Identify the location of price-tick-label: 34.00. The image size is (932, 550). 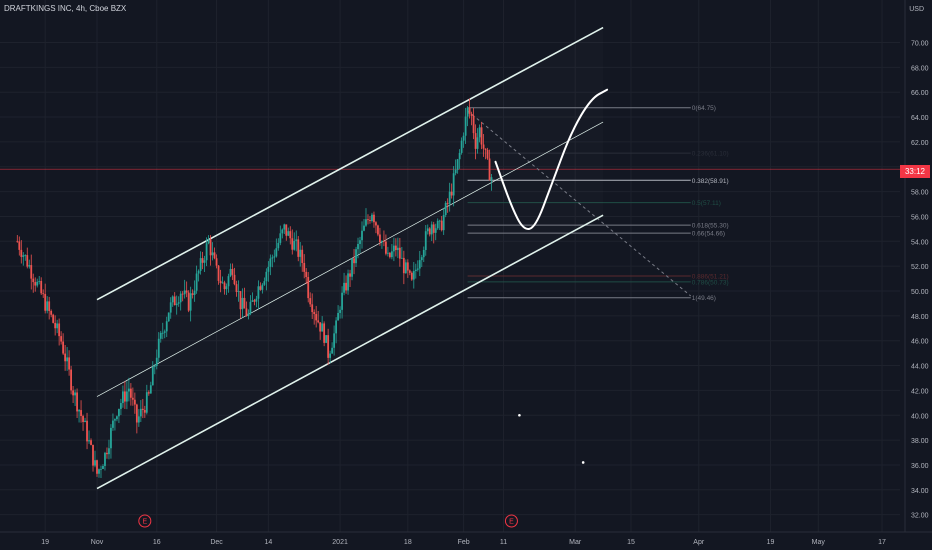
(920, 491).